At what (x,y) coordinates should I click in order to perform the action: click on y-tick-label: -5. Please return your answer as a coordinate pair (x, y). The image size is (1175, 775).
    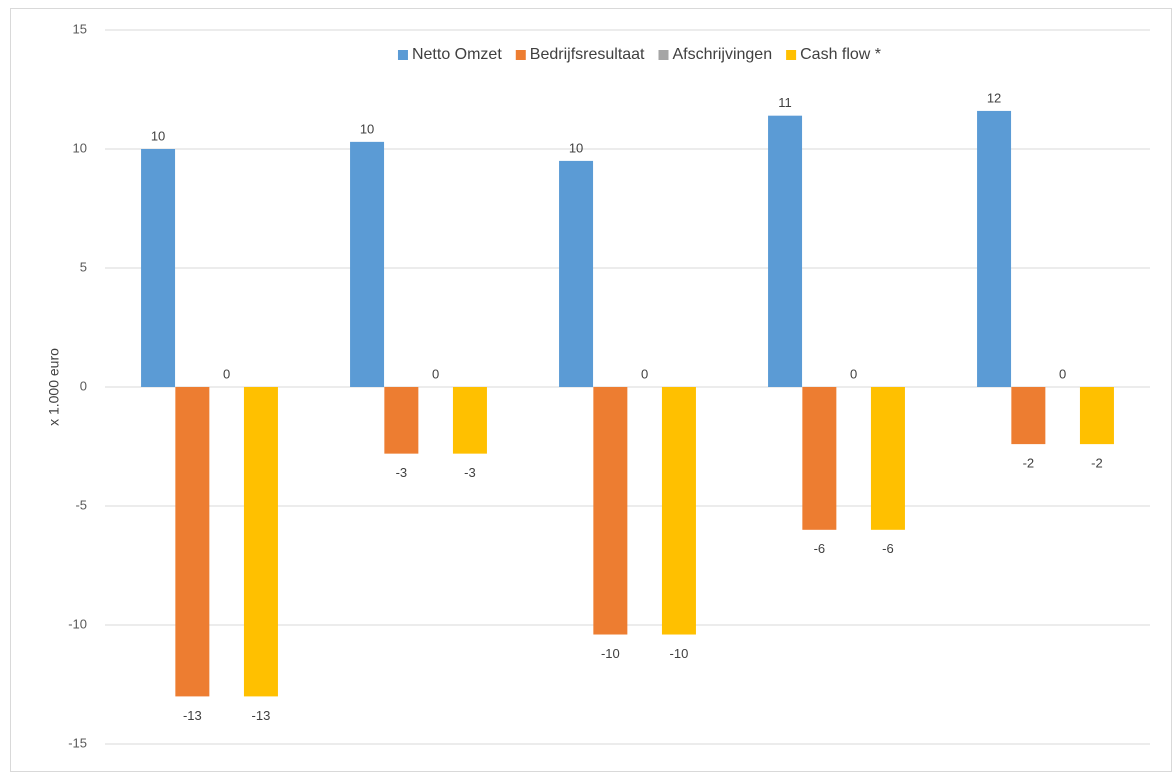
    Looking at the image, I should click on (81, 504).